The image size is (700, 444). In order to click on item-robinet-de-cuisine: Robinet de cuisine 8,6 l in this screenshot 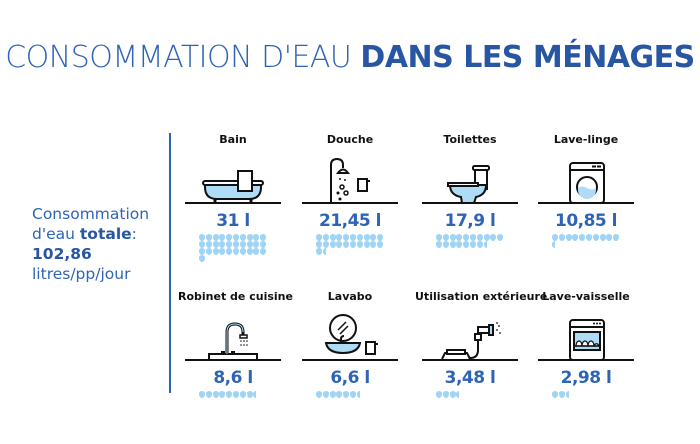, I will do `click(235, 344)`.